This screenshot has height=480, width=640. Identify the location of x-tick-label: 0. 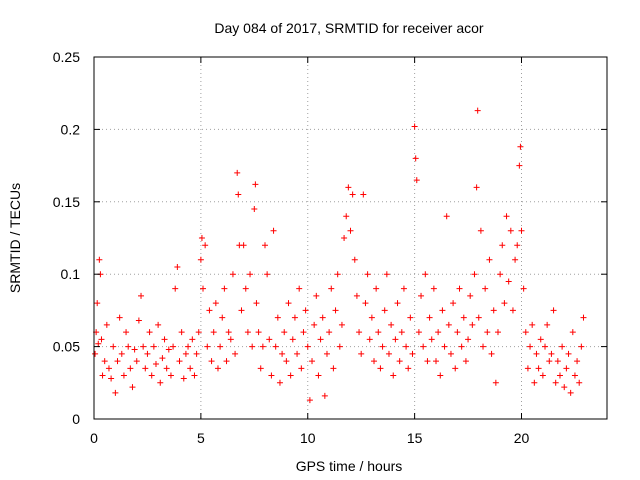
(94, 438).